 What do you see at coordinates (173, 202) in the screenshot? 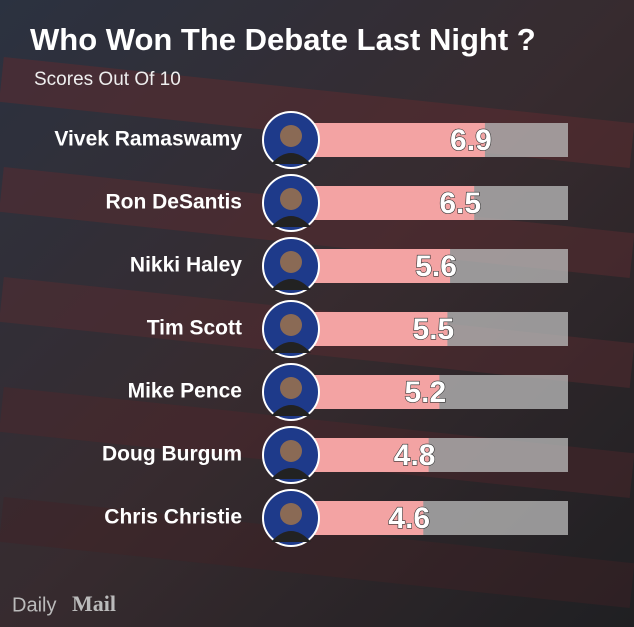
I see `category-label: Ron DeSantis` at bounding box center [173, 202].